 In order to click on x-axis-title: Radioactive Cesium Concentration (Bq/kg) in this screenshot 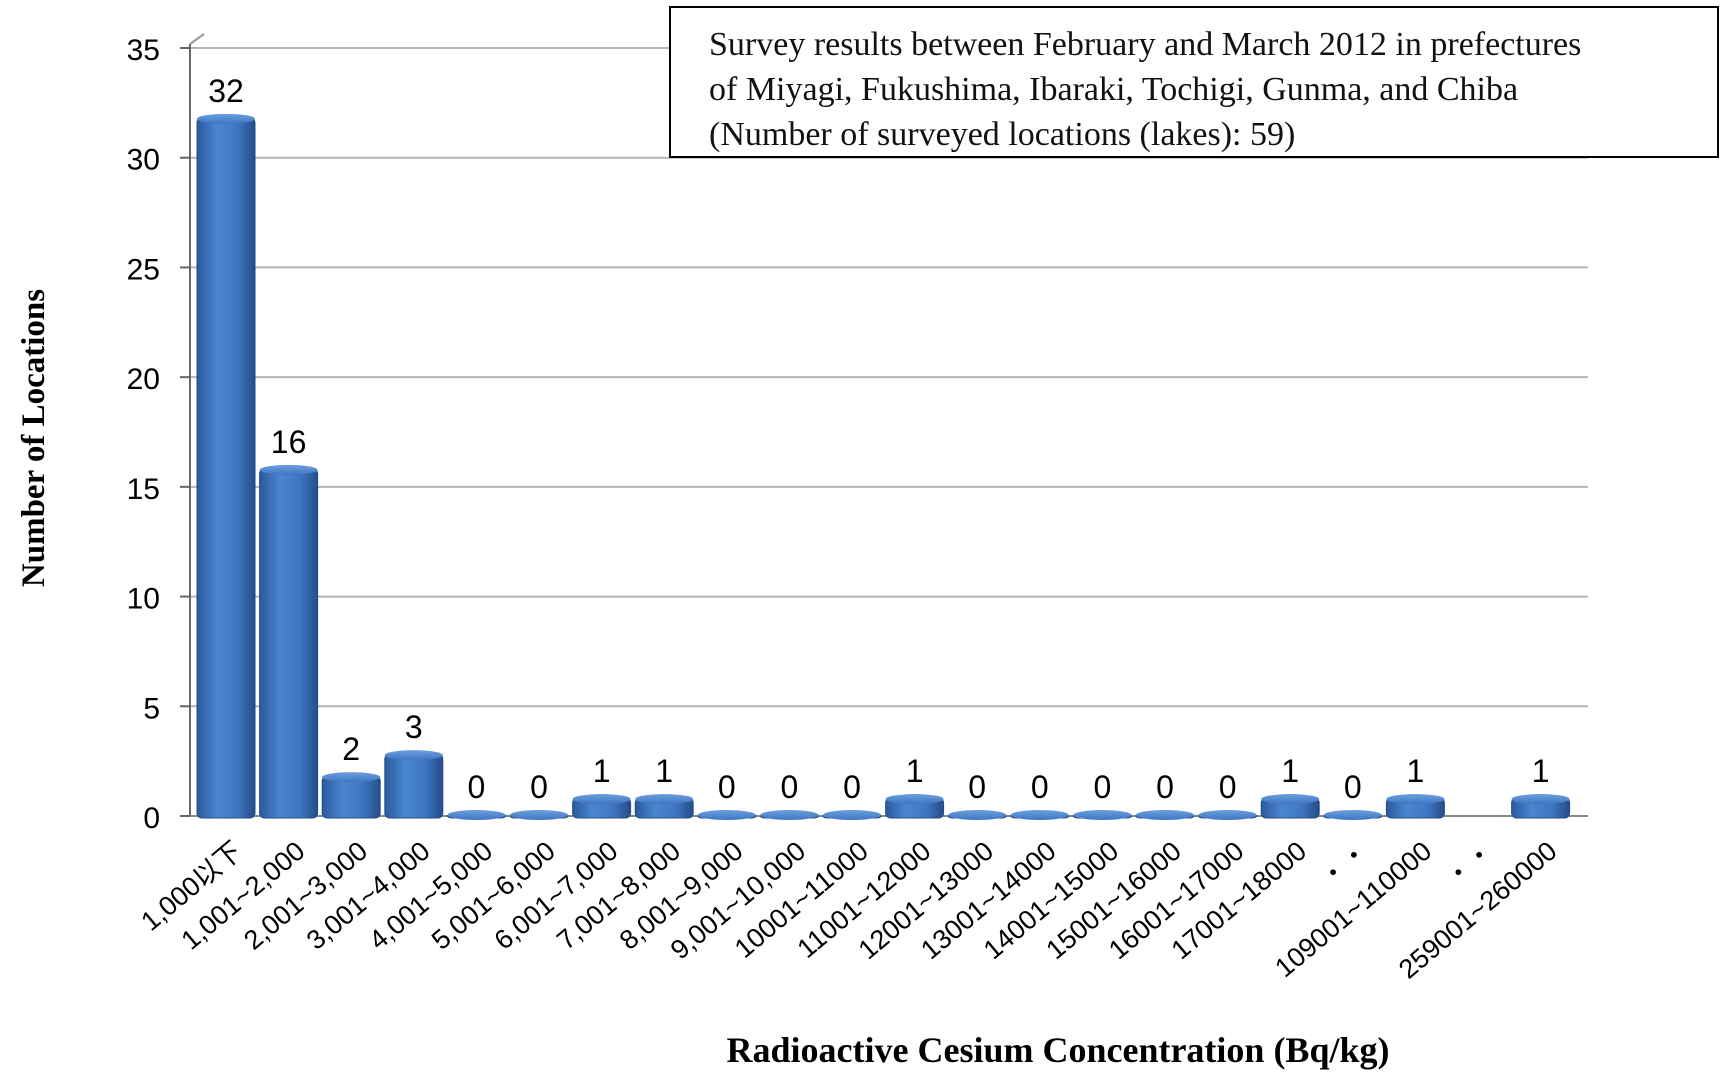, I will do `click(1058, 1050)`.